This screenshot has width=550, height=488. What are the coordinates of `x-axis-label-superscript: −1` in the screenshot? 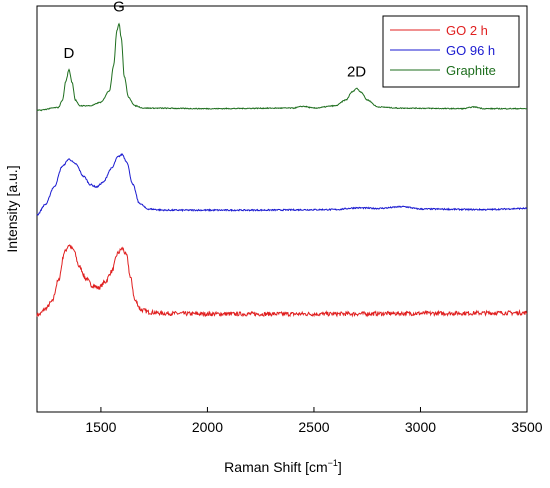 It's located at (333, 463).